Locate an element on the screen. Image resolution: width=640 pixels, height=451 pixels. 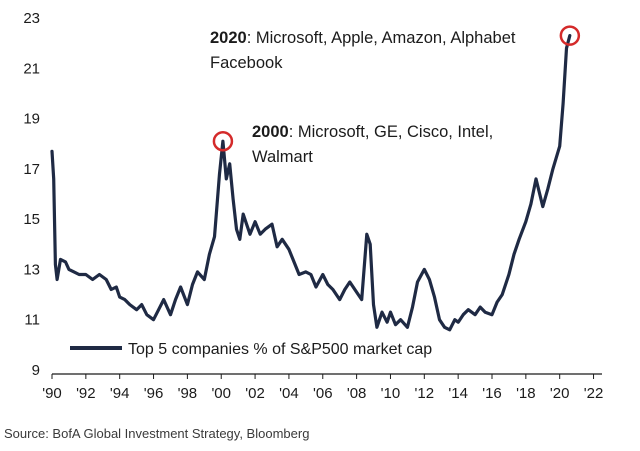
annotation-text: 2000: Microsoft, GE, Cisco, Intel, is located at coordinates (372, 132).